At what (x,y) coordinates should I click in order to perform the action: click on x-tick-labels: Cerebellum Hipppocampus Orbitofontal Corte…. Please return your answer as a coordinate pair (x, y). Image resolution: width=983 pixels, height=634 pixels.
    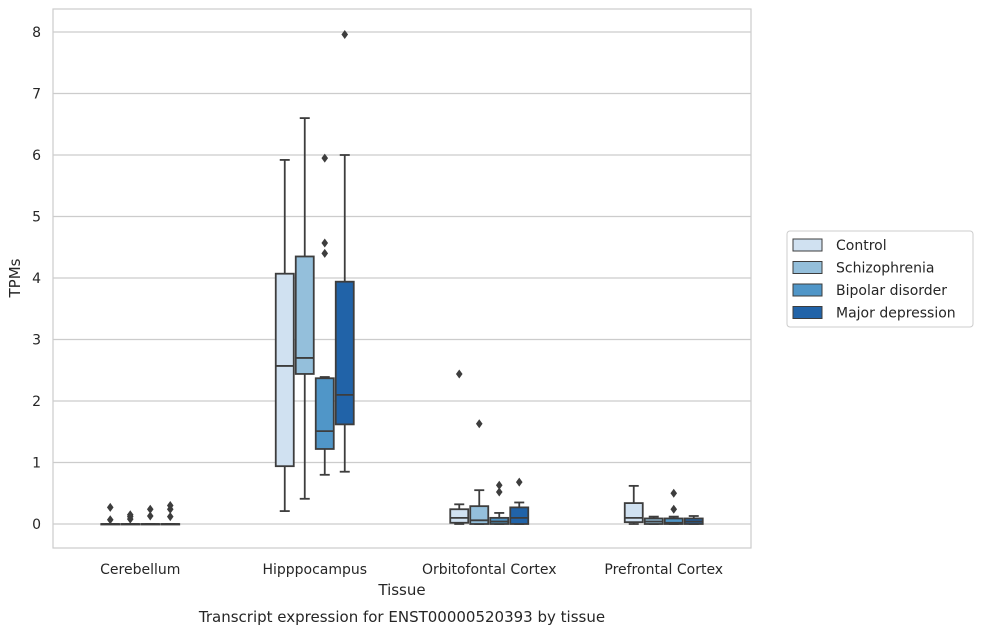
    Looking at the image, I should click on (411, 570).